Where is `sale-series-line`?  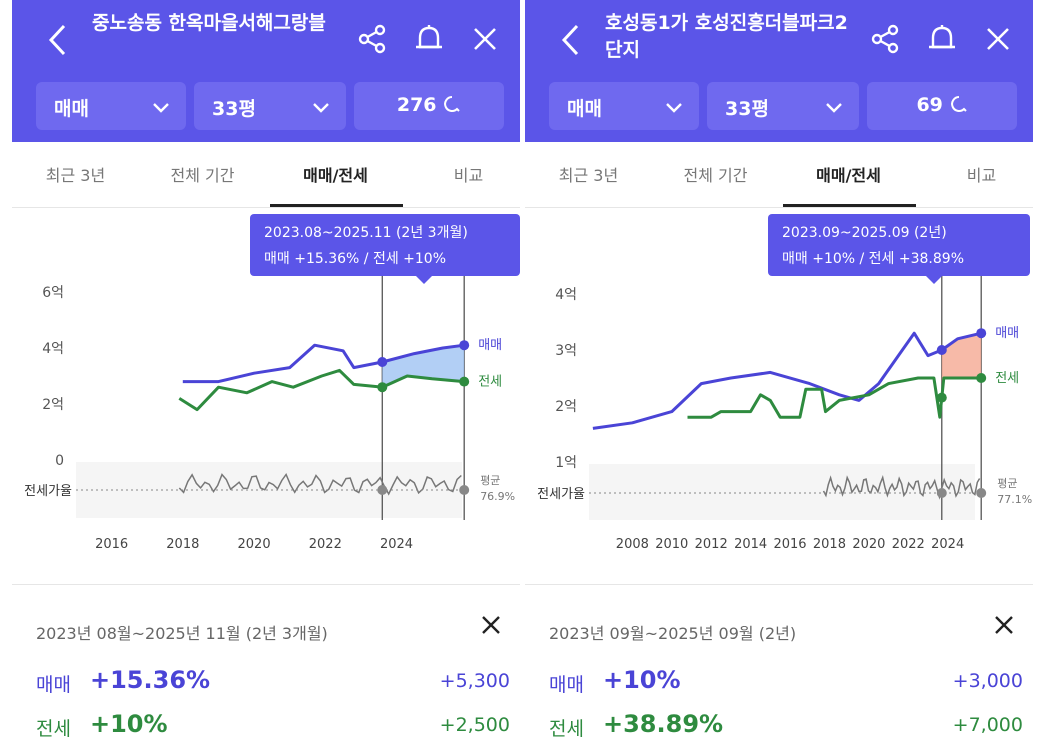 sale-series-line is located at coordinates (787, 380).